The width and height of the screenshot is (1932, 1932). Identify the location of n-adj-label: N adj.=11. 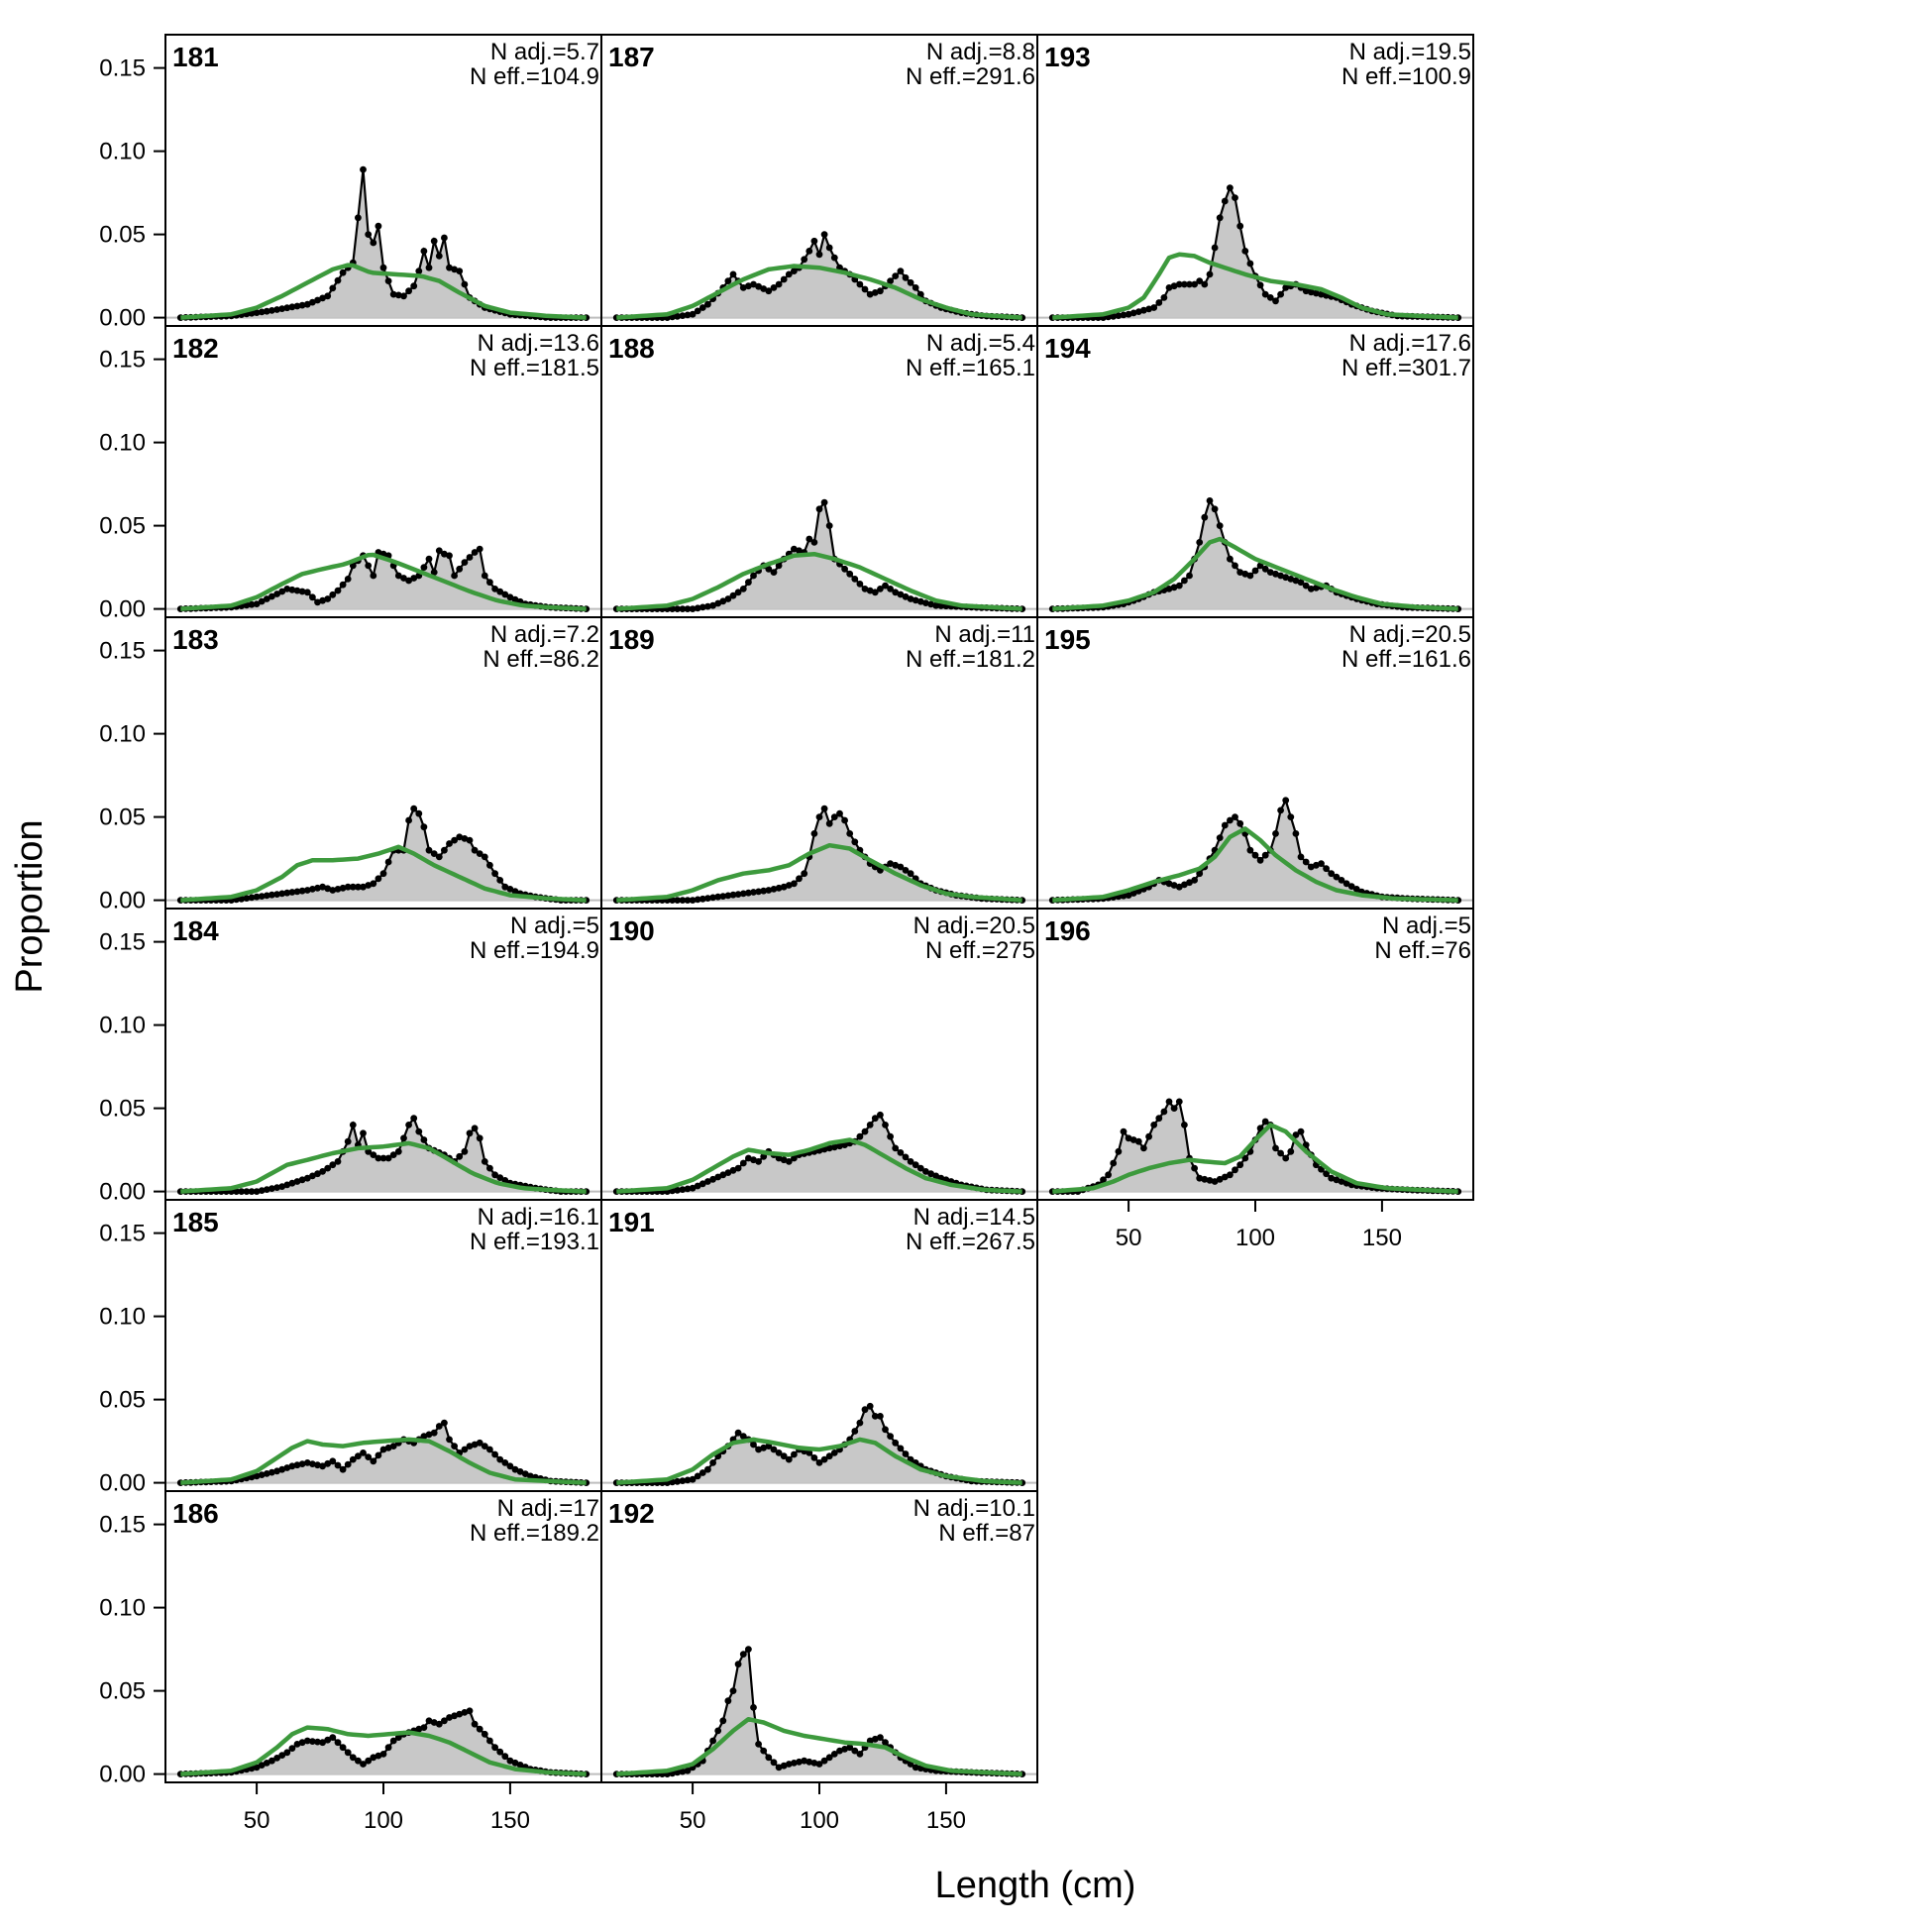
(984, 634).